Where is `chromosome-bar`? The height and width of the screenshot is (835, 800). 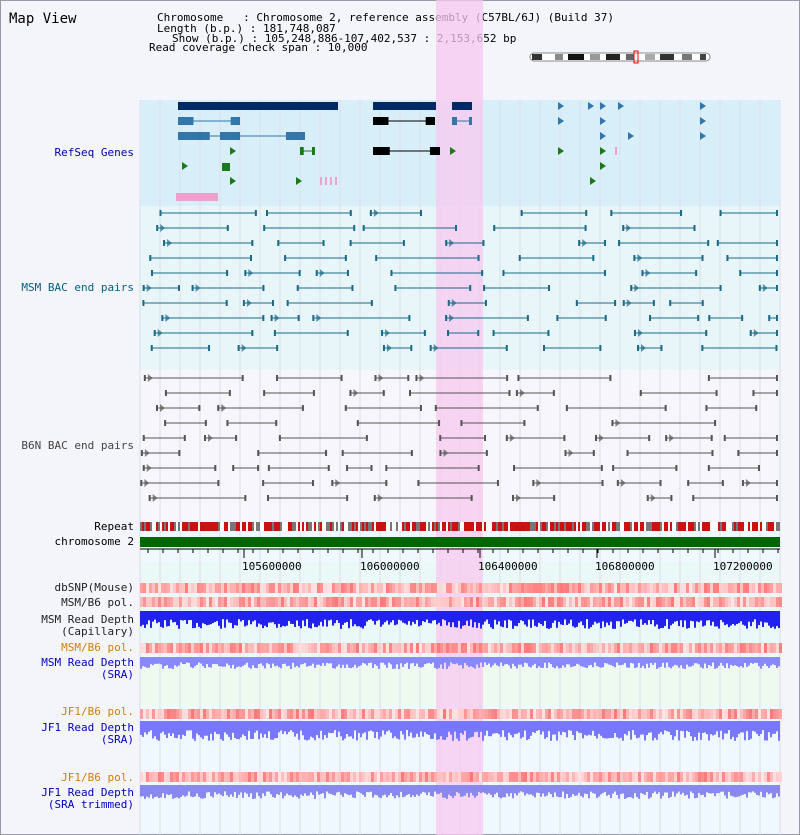
chromosome-bar is located at coordinates (460, 542).